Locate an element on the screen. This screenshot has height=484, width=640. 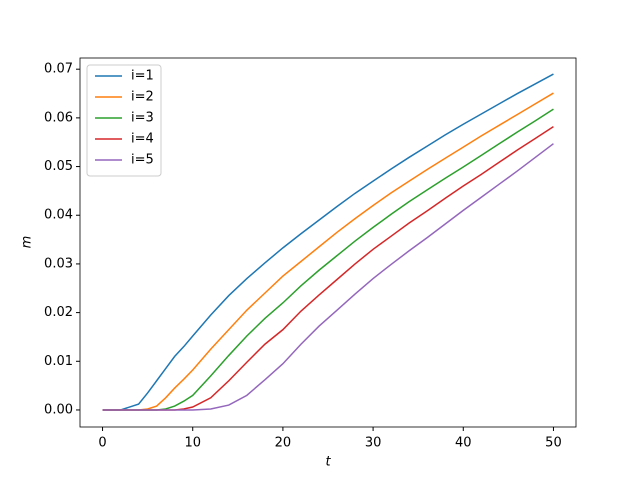
x-tick-label: 40 is located at coordinates (463, 443).